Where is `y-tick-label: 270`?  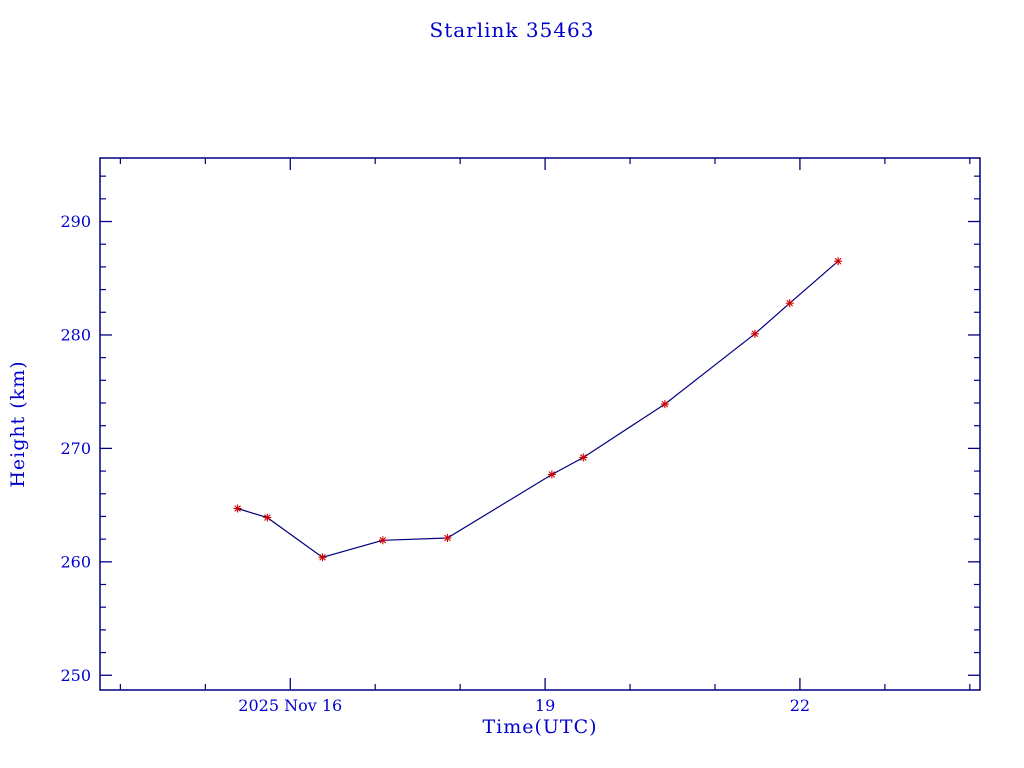 y-tick-label: 270 is located at coordinates (75, 448).